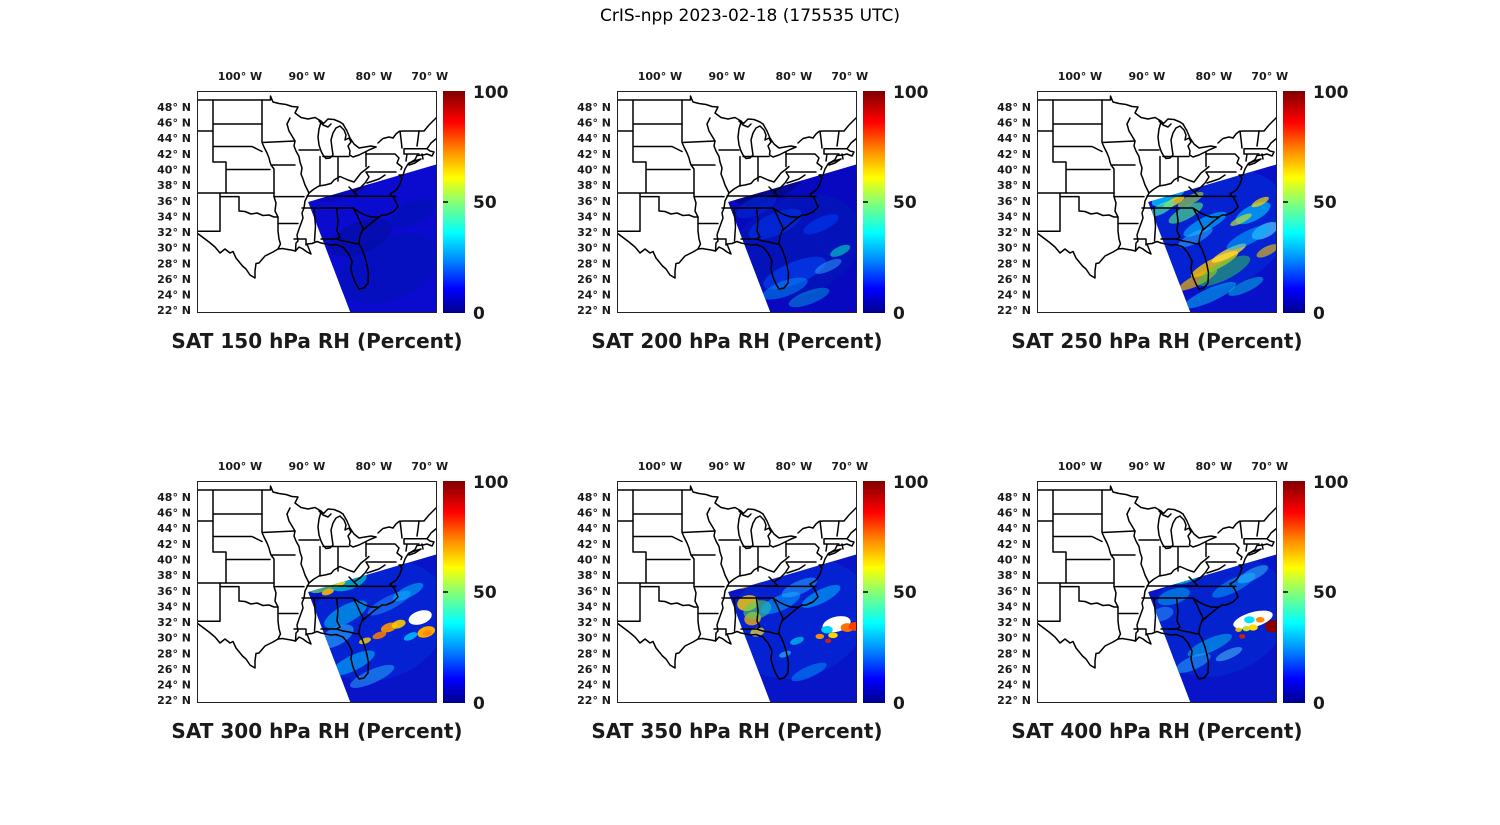 The height and width of the screenshot is (825, 1500). I want to click on panel-title: SAT 350 hPa RH (Percent), so click(736, 731).